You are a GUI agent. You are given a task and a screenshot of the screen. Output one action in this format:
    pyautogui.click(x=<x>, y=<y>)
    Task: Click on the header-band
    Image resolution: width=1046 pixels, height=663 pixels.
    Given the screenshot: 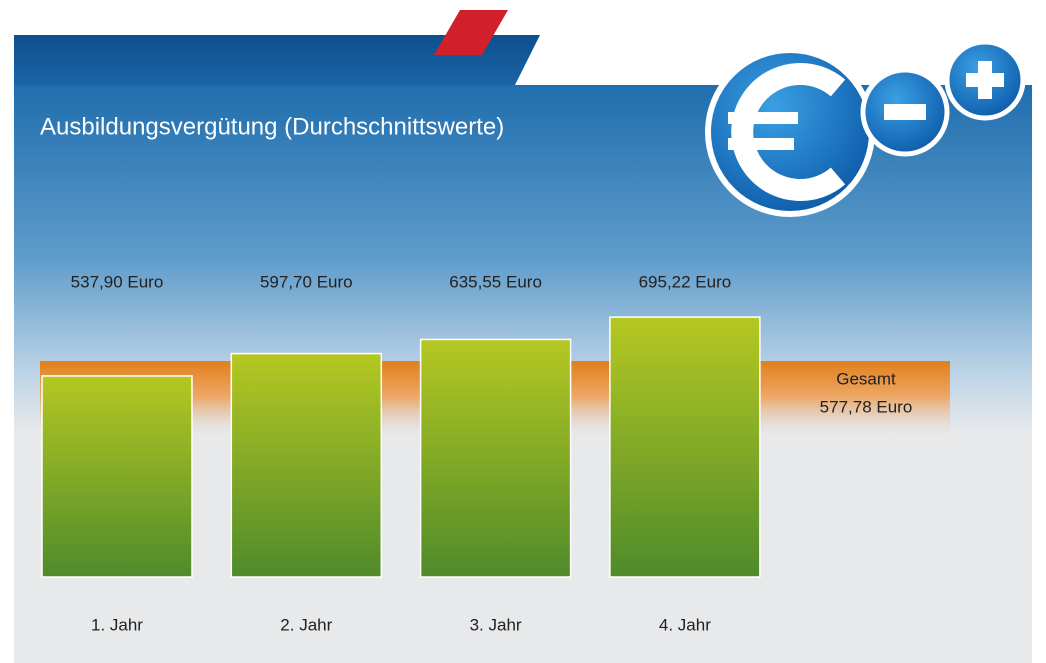 What is the action you would take?
    pyautogui.click(x=277, y=60)
    